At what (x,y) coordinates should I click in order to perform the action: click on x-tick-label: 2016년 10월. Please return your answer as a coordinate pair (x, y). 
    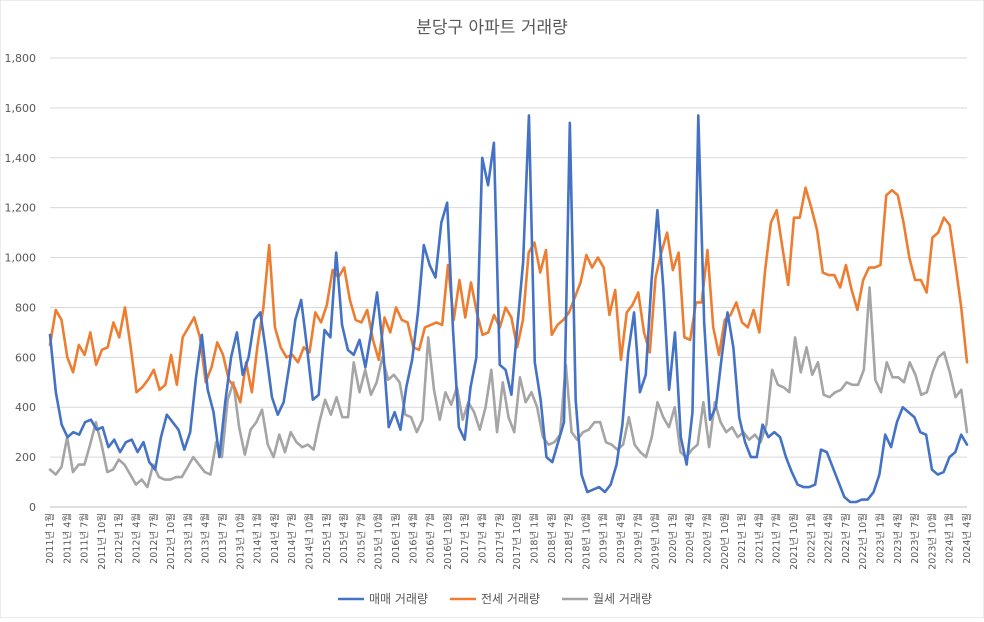
    Looking at the image, I should click on (448, 541).